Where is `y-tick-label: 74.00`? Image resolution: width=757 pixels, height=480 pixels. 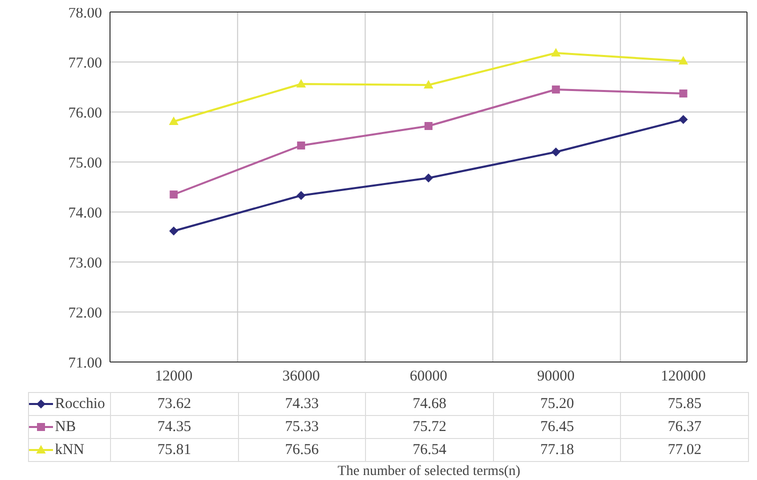 y-tick-label: 74.00 is located at coordinates (85, 213).